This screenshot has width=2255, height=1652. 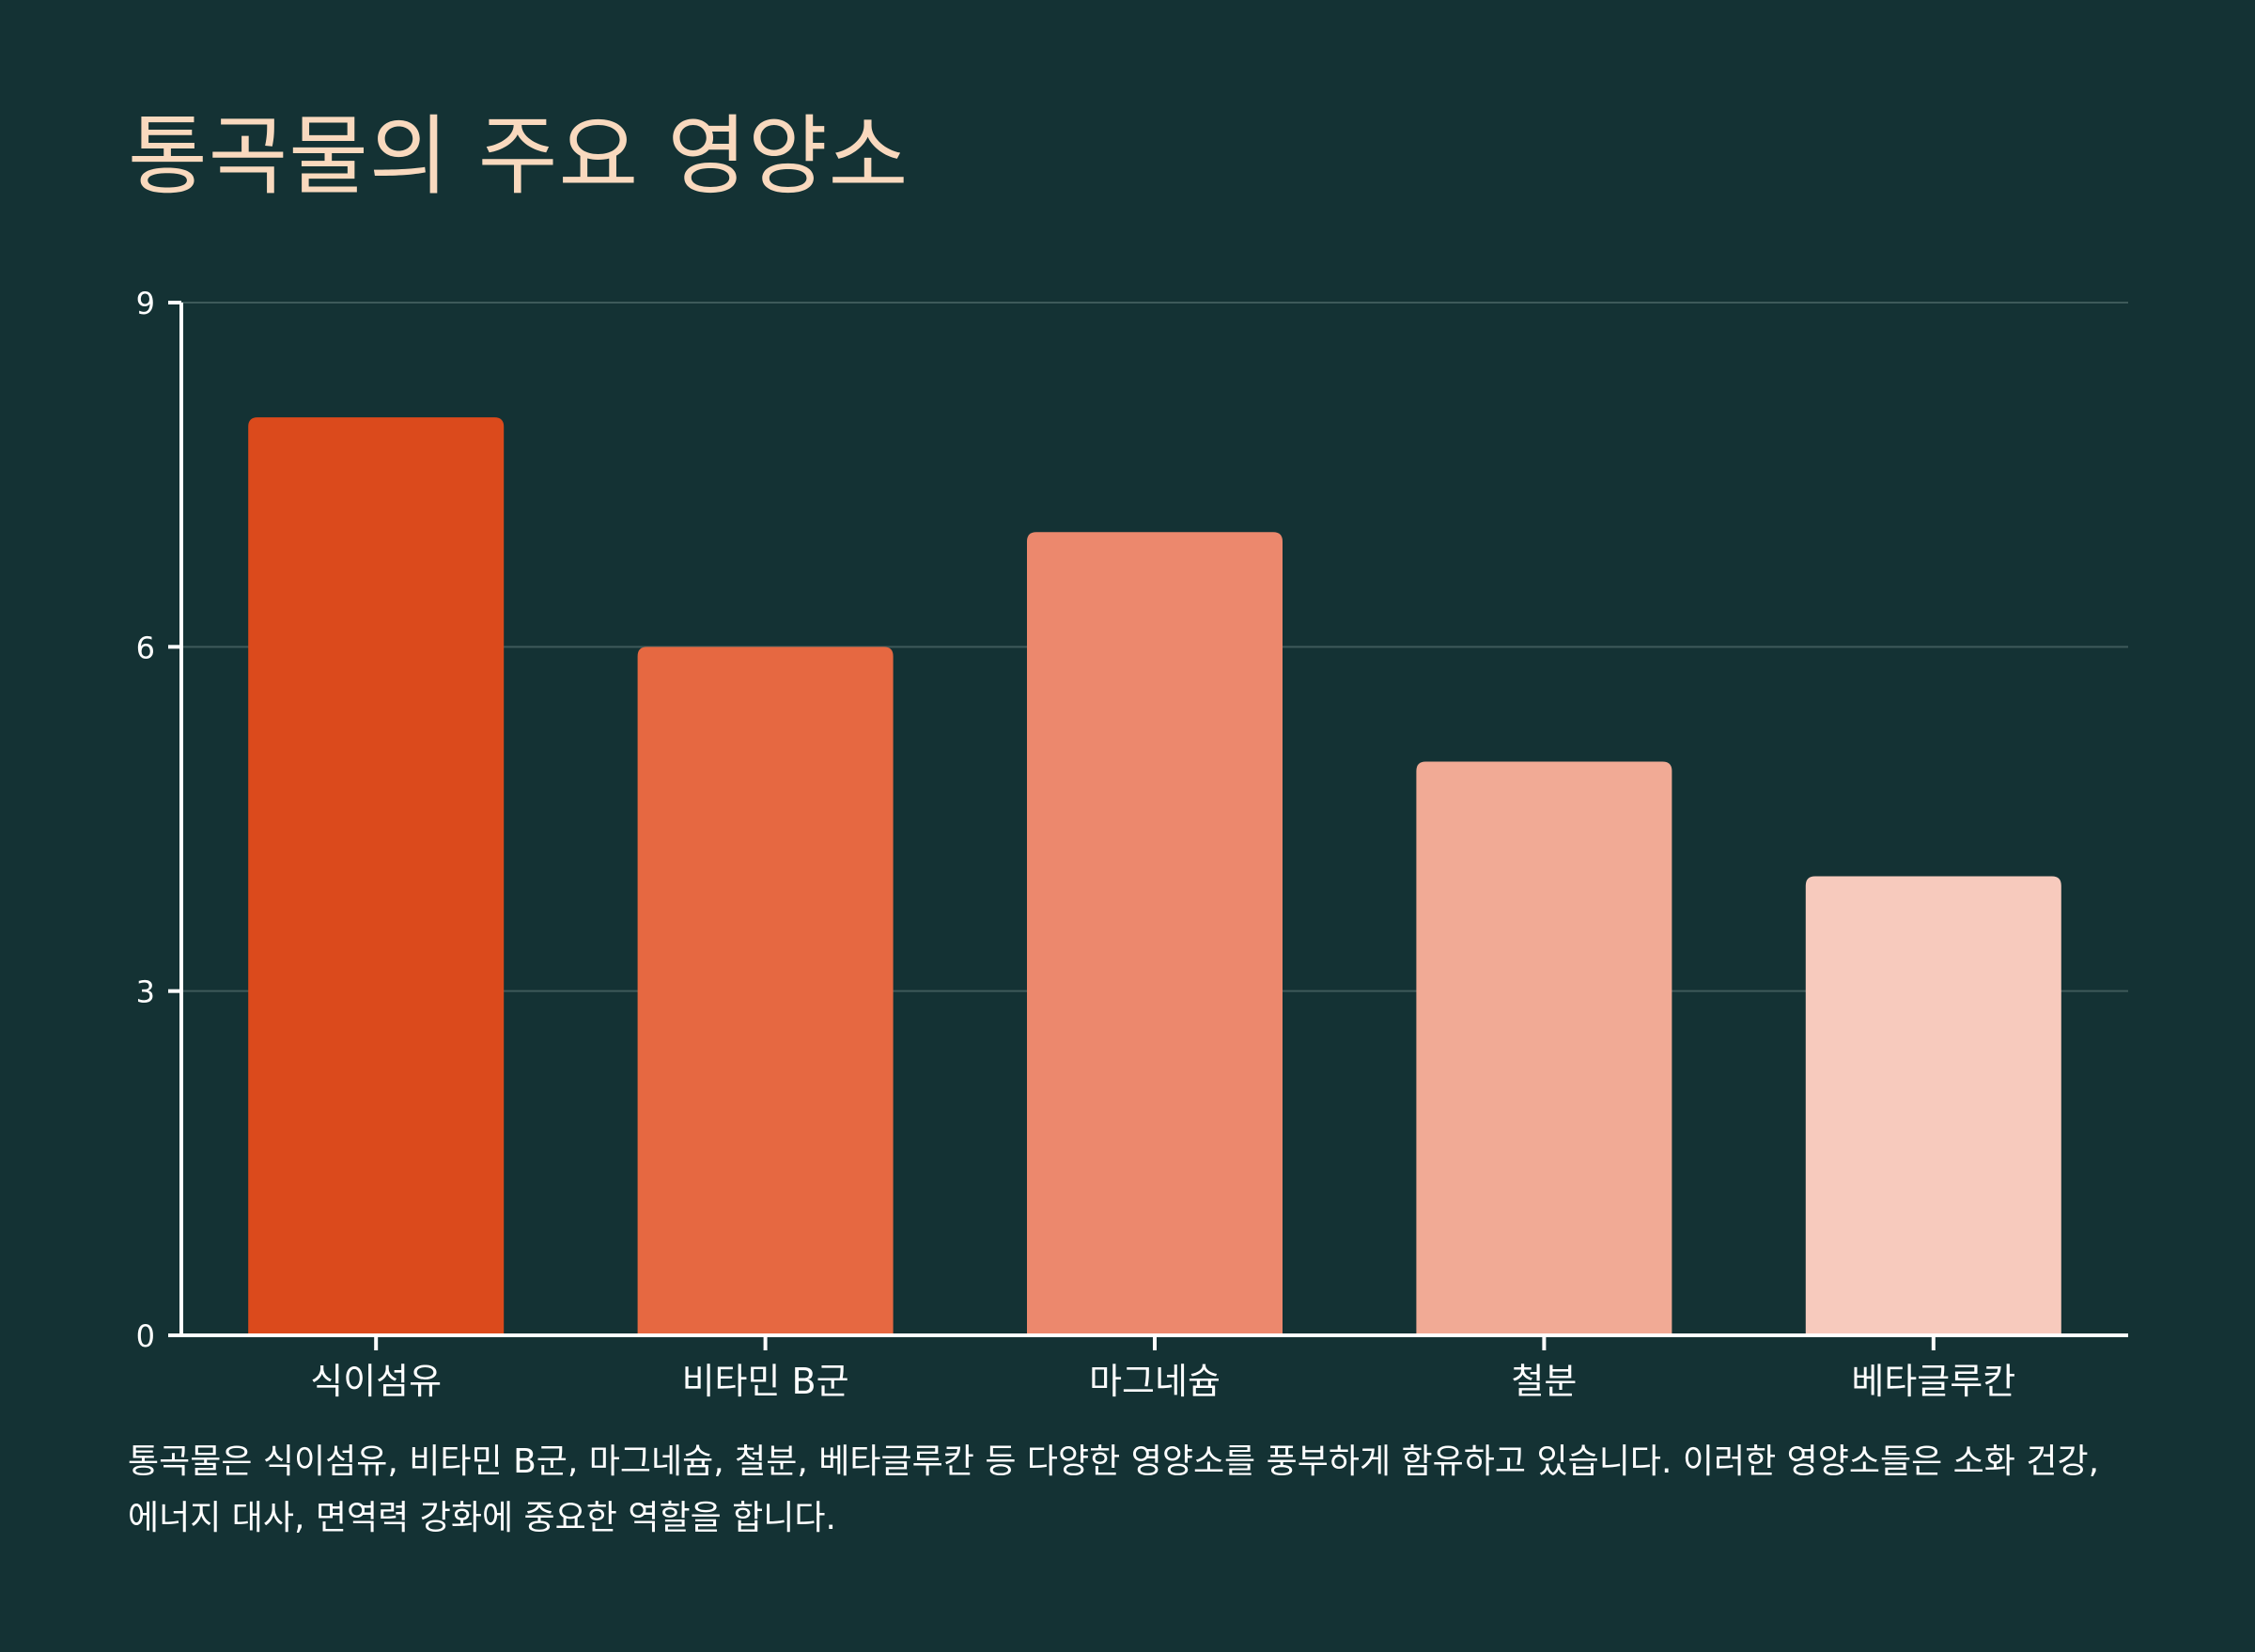 What do you see at coordinates (519, 156) in the screenshot?
I see `chart-title: 통곡물의 주요 영양소` at bounding box center [519, 156].